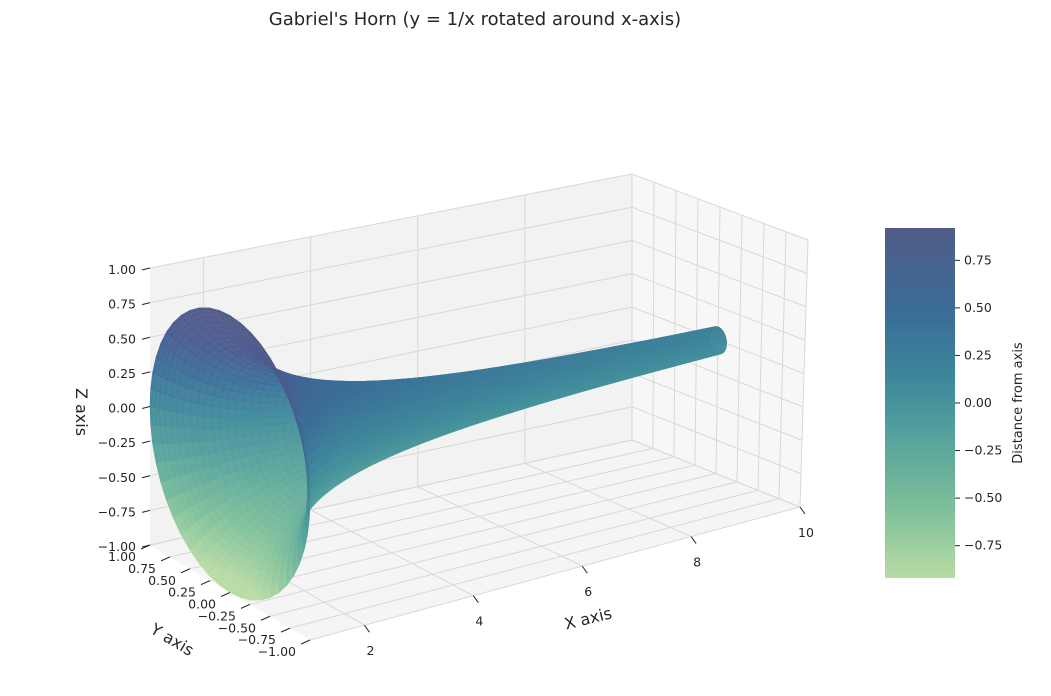 The width and height of the screenshot is (1051, 696). Describe the element at coordinates (978, 259) in the screenshot. I see `colorbar-tick-label: 0.75` at that location.